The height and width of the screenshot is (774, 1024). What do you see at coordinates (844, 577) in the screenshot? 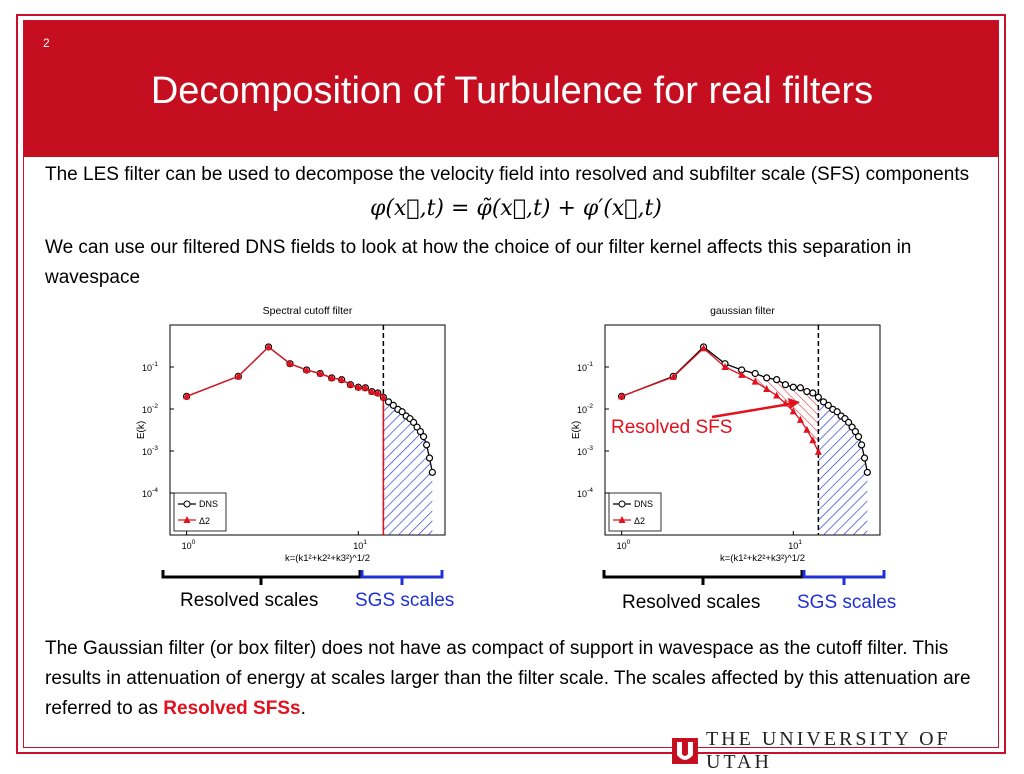
I see `sgs-brace-right` at bounding box center [844, 577].